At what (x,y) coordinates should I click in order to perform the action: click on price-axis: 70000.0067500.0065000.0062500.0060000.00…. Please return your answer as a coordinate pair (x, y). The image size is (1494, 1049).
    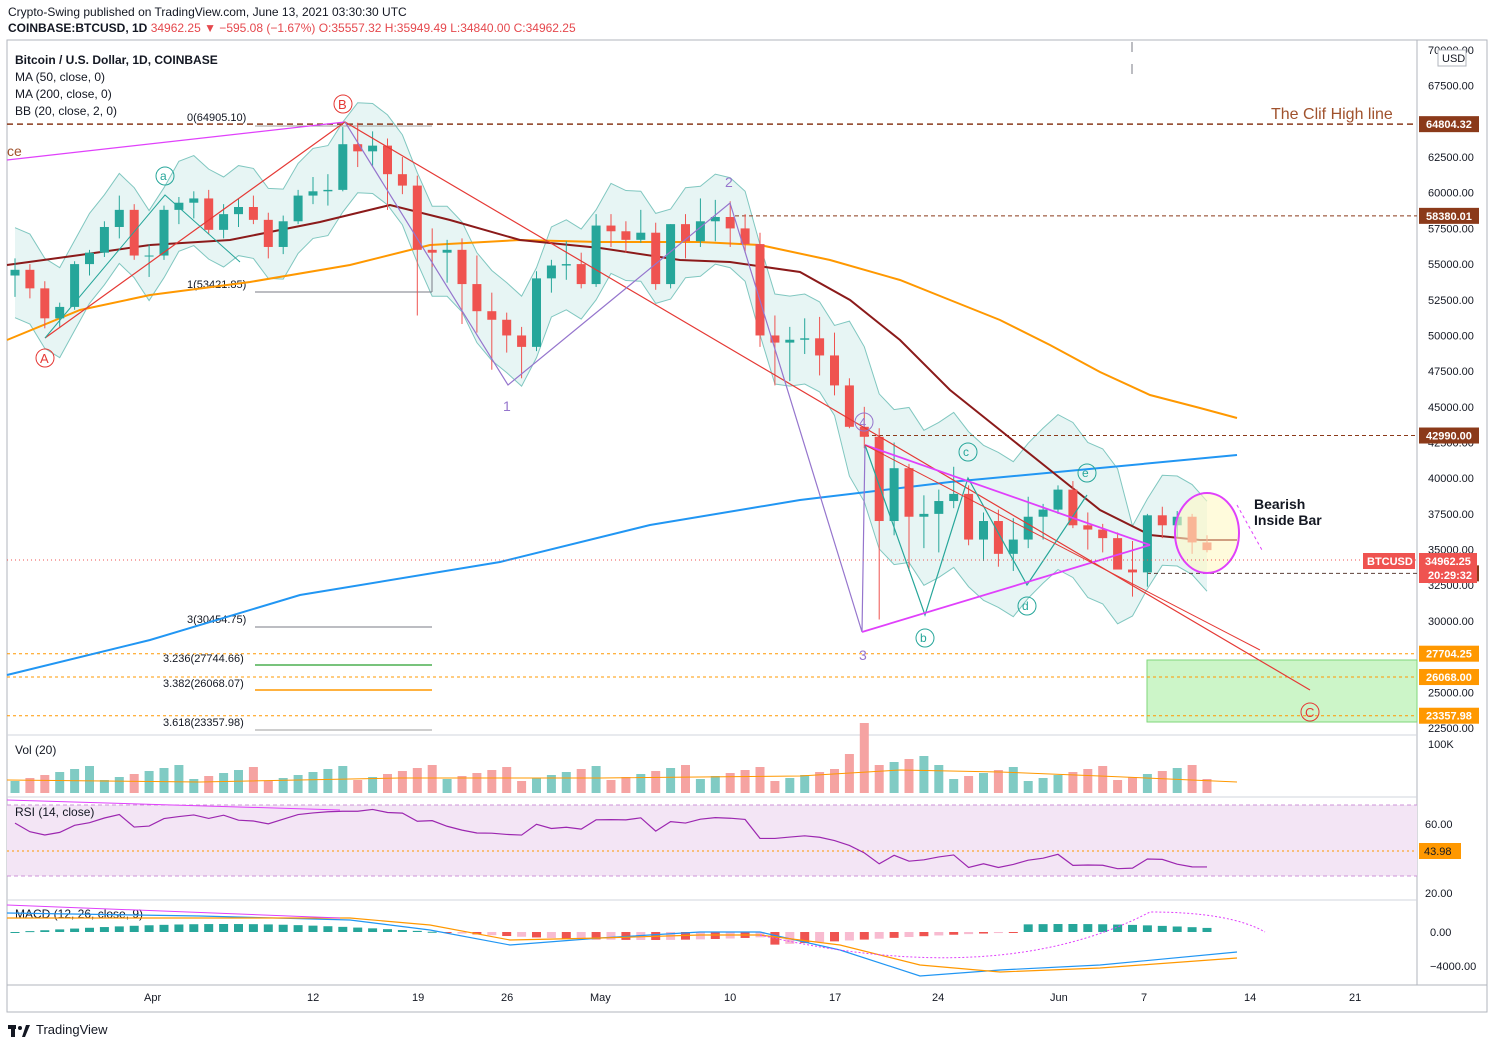
    Looking at the image, I should click on (1451, 390).